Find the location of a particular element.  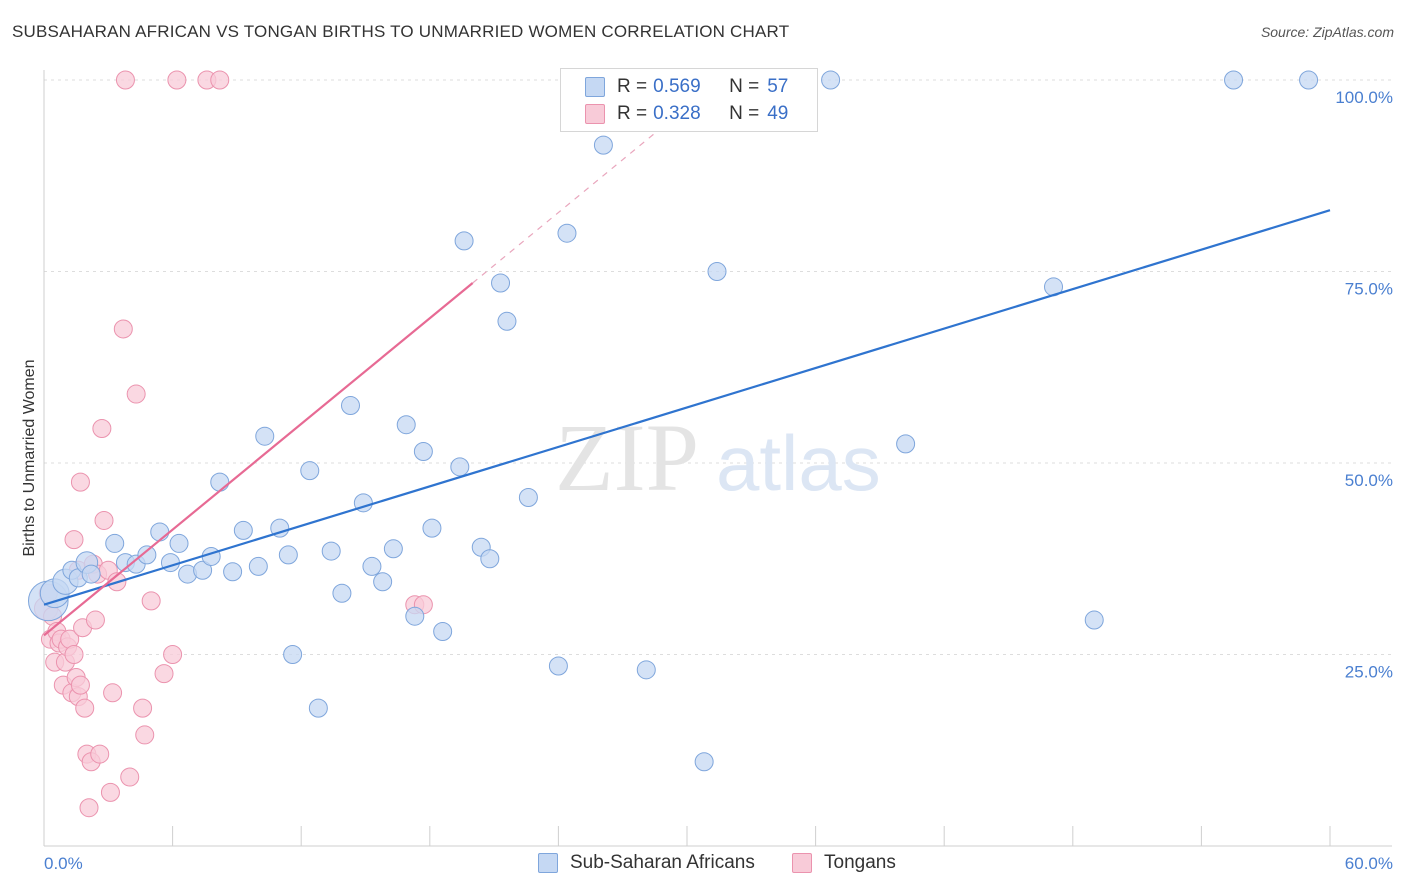

watermark: ZIP atlas is located at coordinates (718, 457).